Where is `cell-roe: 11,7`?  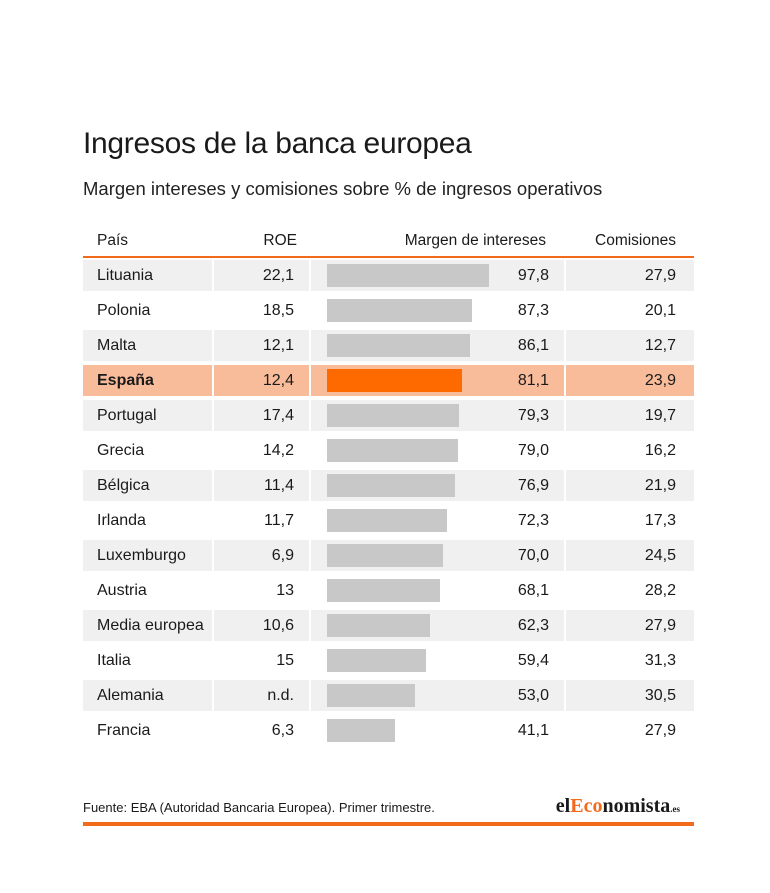
cell-roe: 11,7 is located at coordinates (261, 520).